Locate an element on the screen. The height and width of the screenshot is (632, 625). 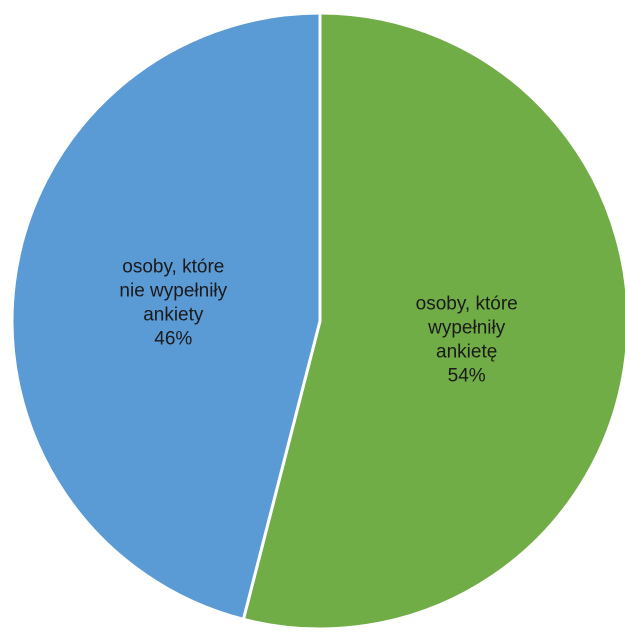
pie-slice-label-1: osoby, które nie wypełniły ankiety 46% is located at coordinates (173, 303).